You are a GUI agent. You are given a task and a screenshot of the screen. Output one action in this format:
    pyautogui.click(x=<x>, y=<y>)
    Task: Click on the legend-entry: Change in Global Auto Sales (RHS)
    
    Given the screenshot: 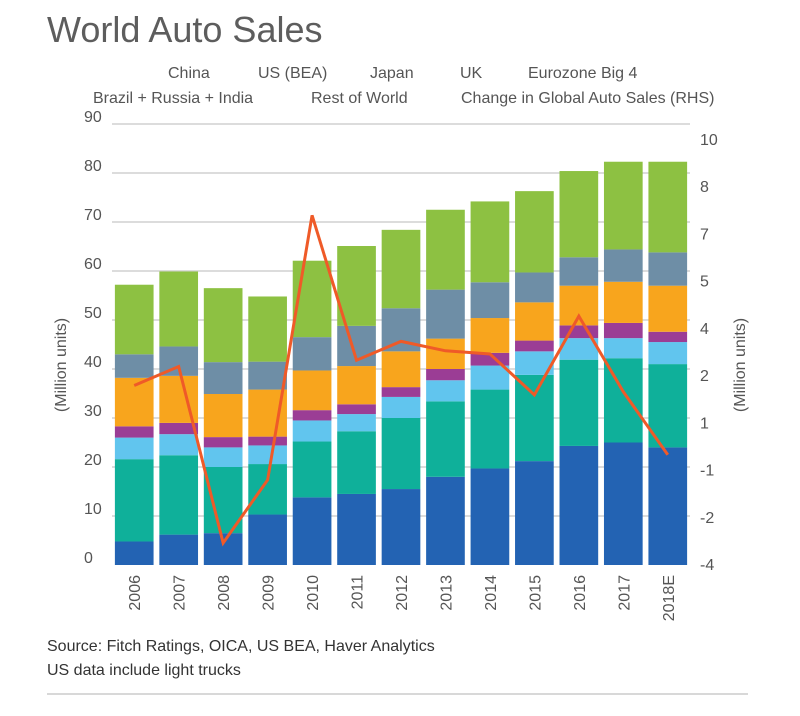 What is the action you would take?
    pyautogui.click(x=587, y=98)
    